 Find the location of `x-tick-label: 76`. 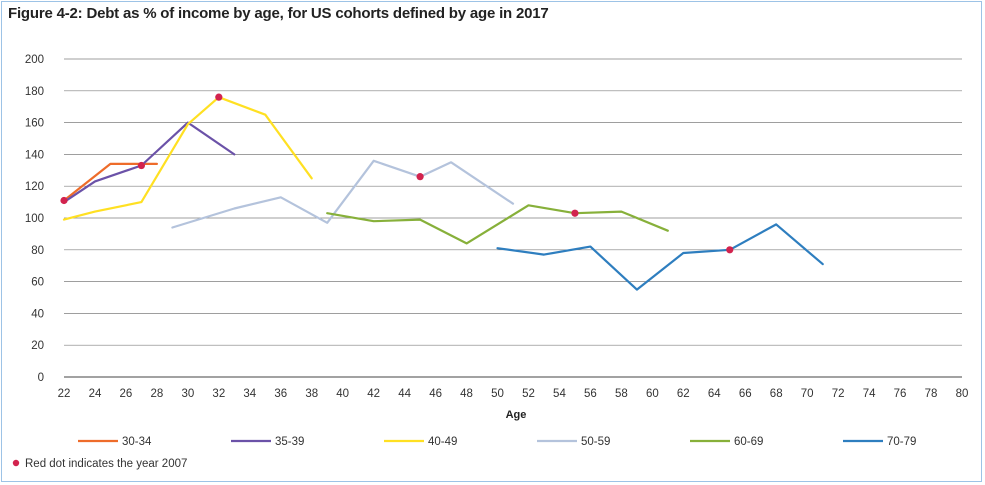

x-tick-label: 76 is located at coordinates (900, 394).